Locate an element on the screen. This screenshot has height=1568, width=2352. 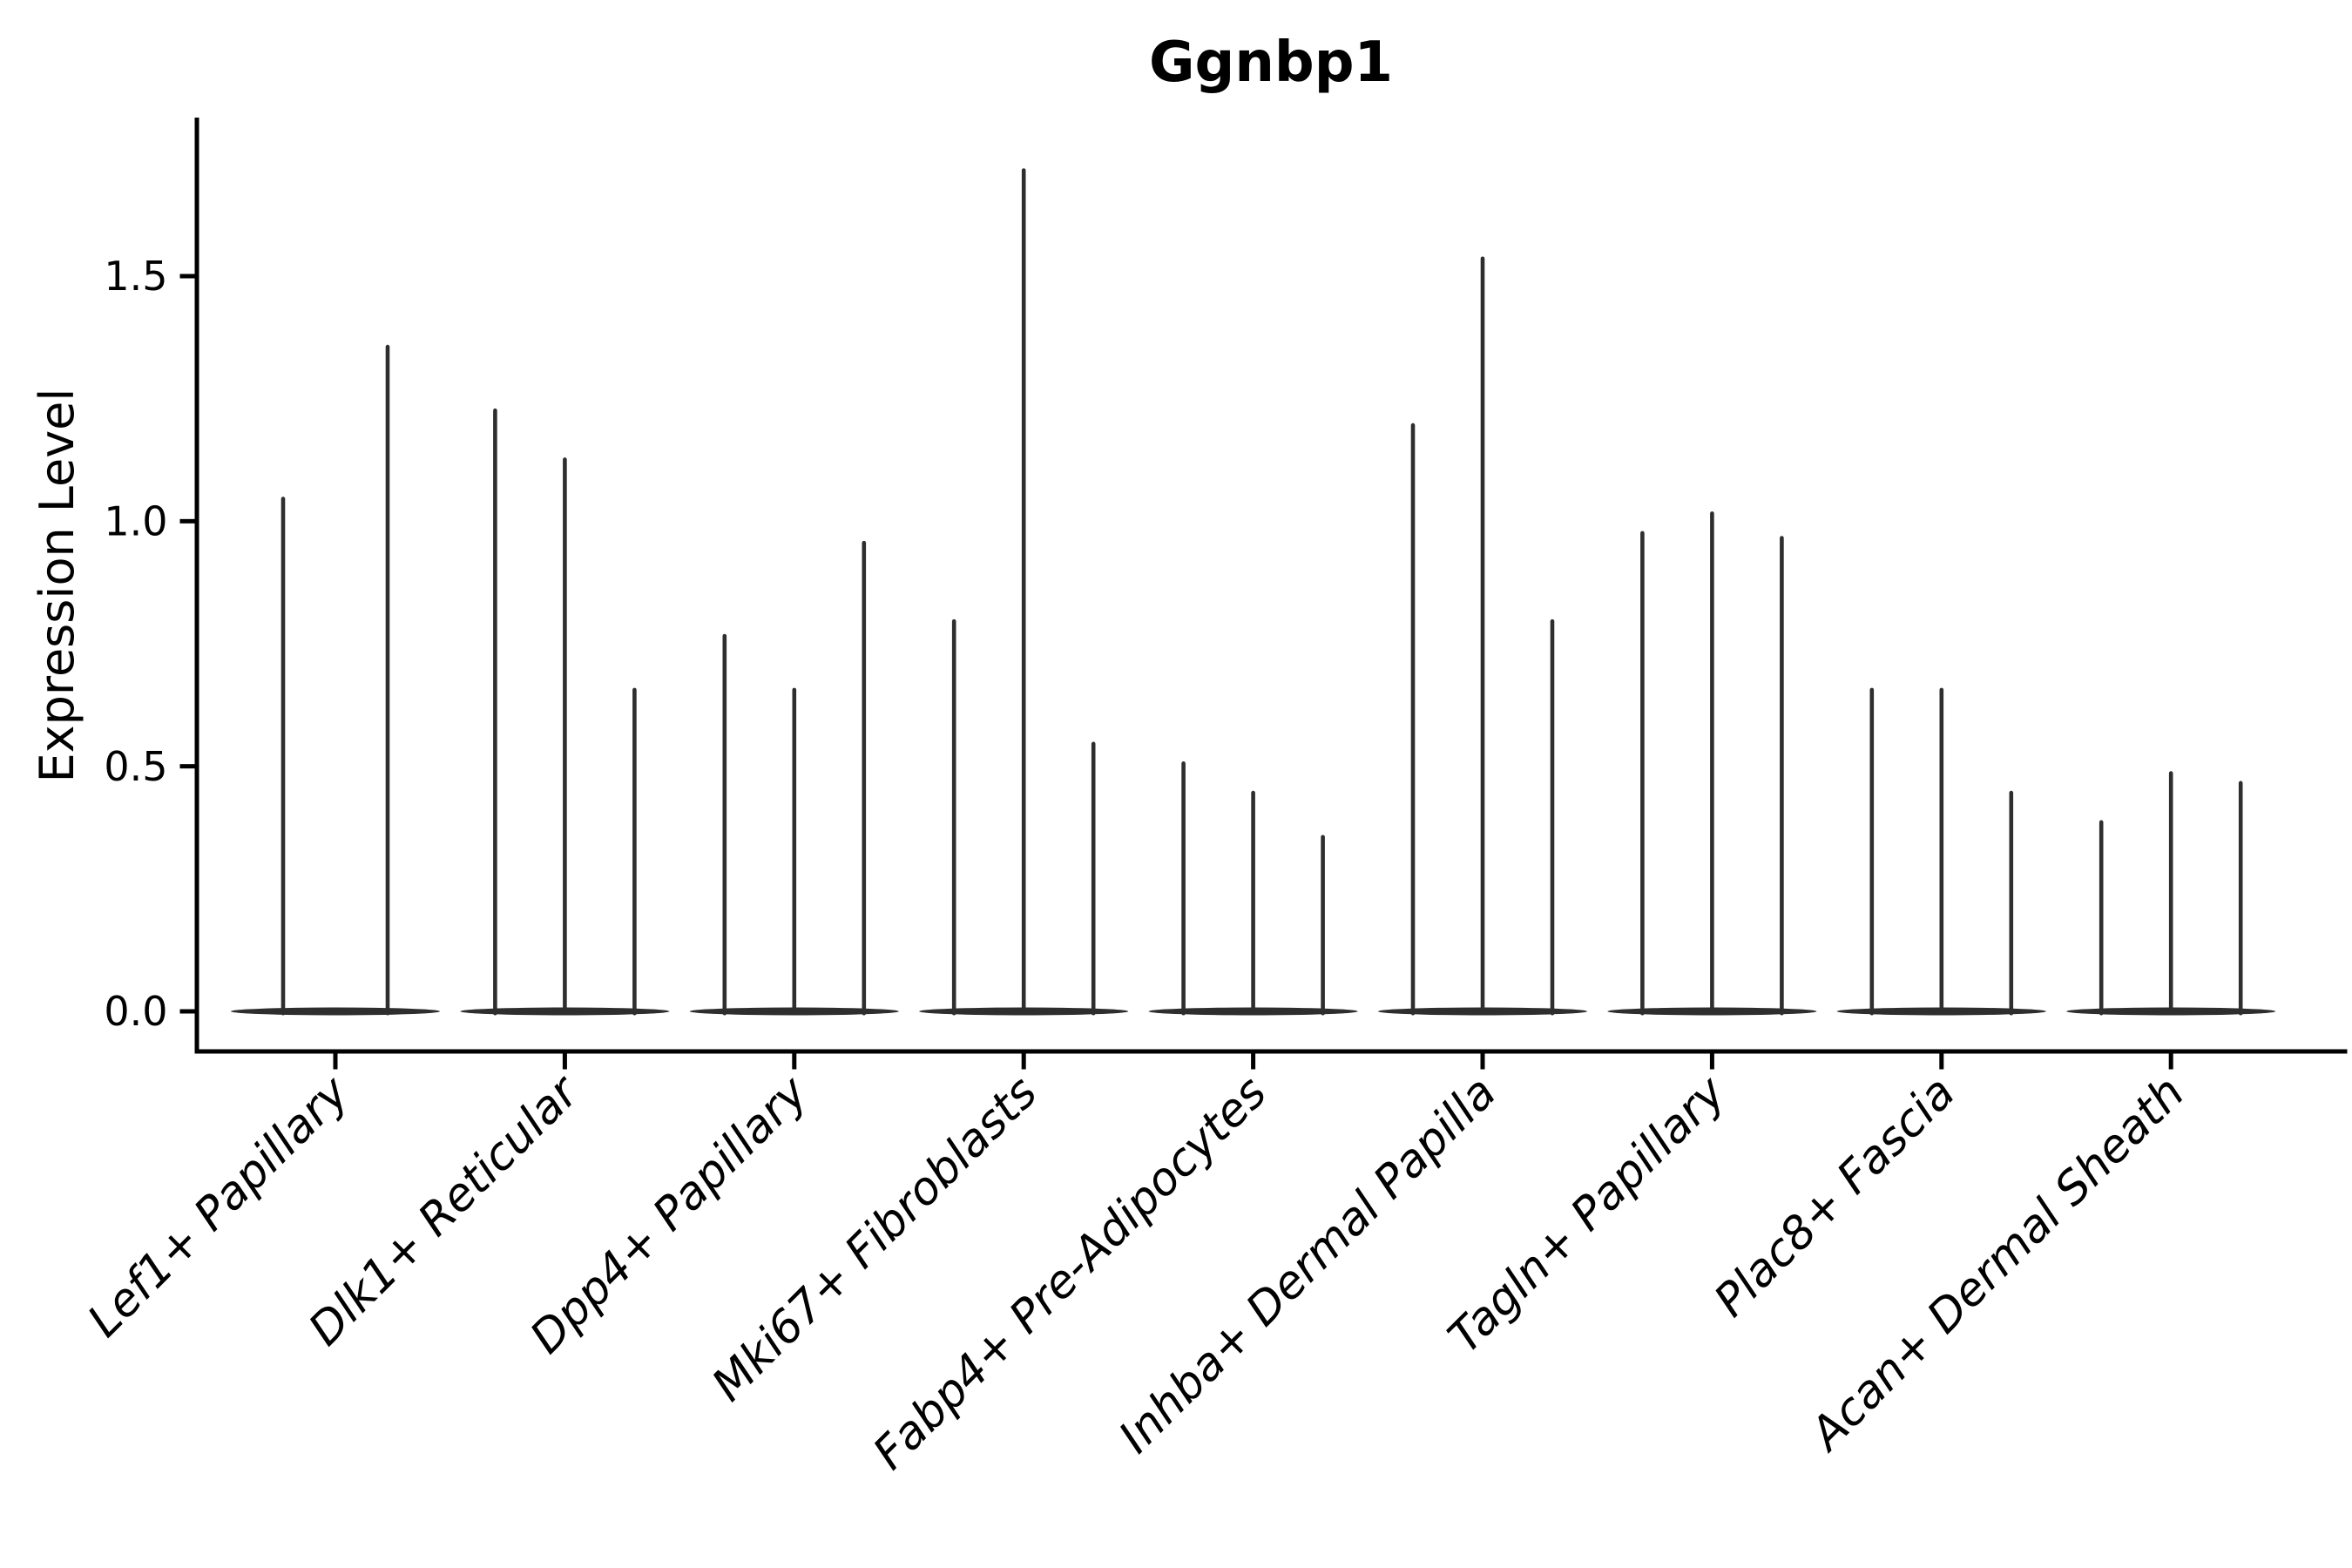
x-tick-label: Inhba+ Dermal Papilla is located at coordinates (1307, 1264).